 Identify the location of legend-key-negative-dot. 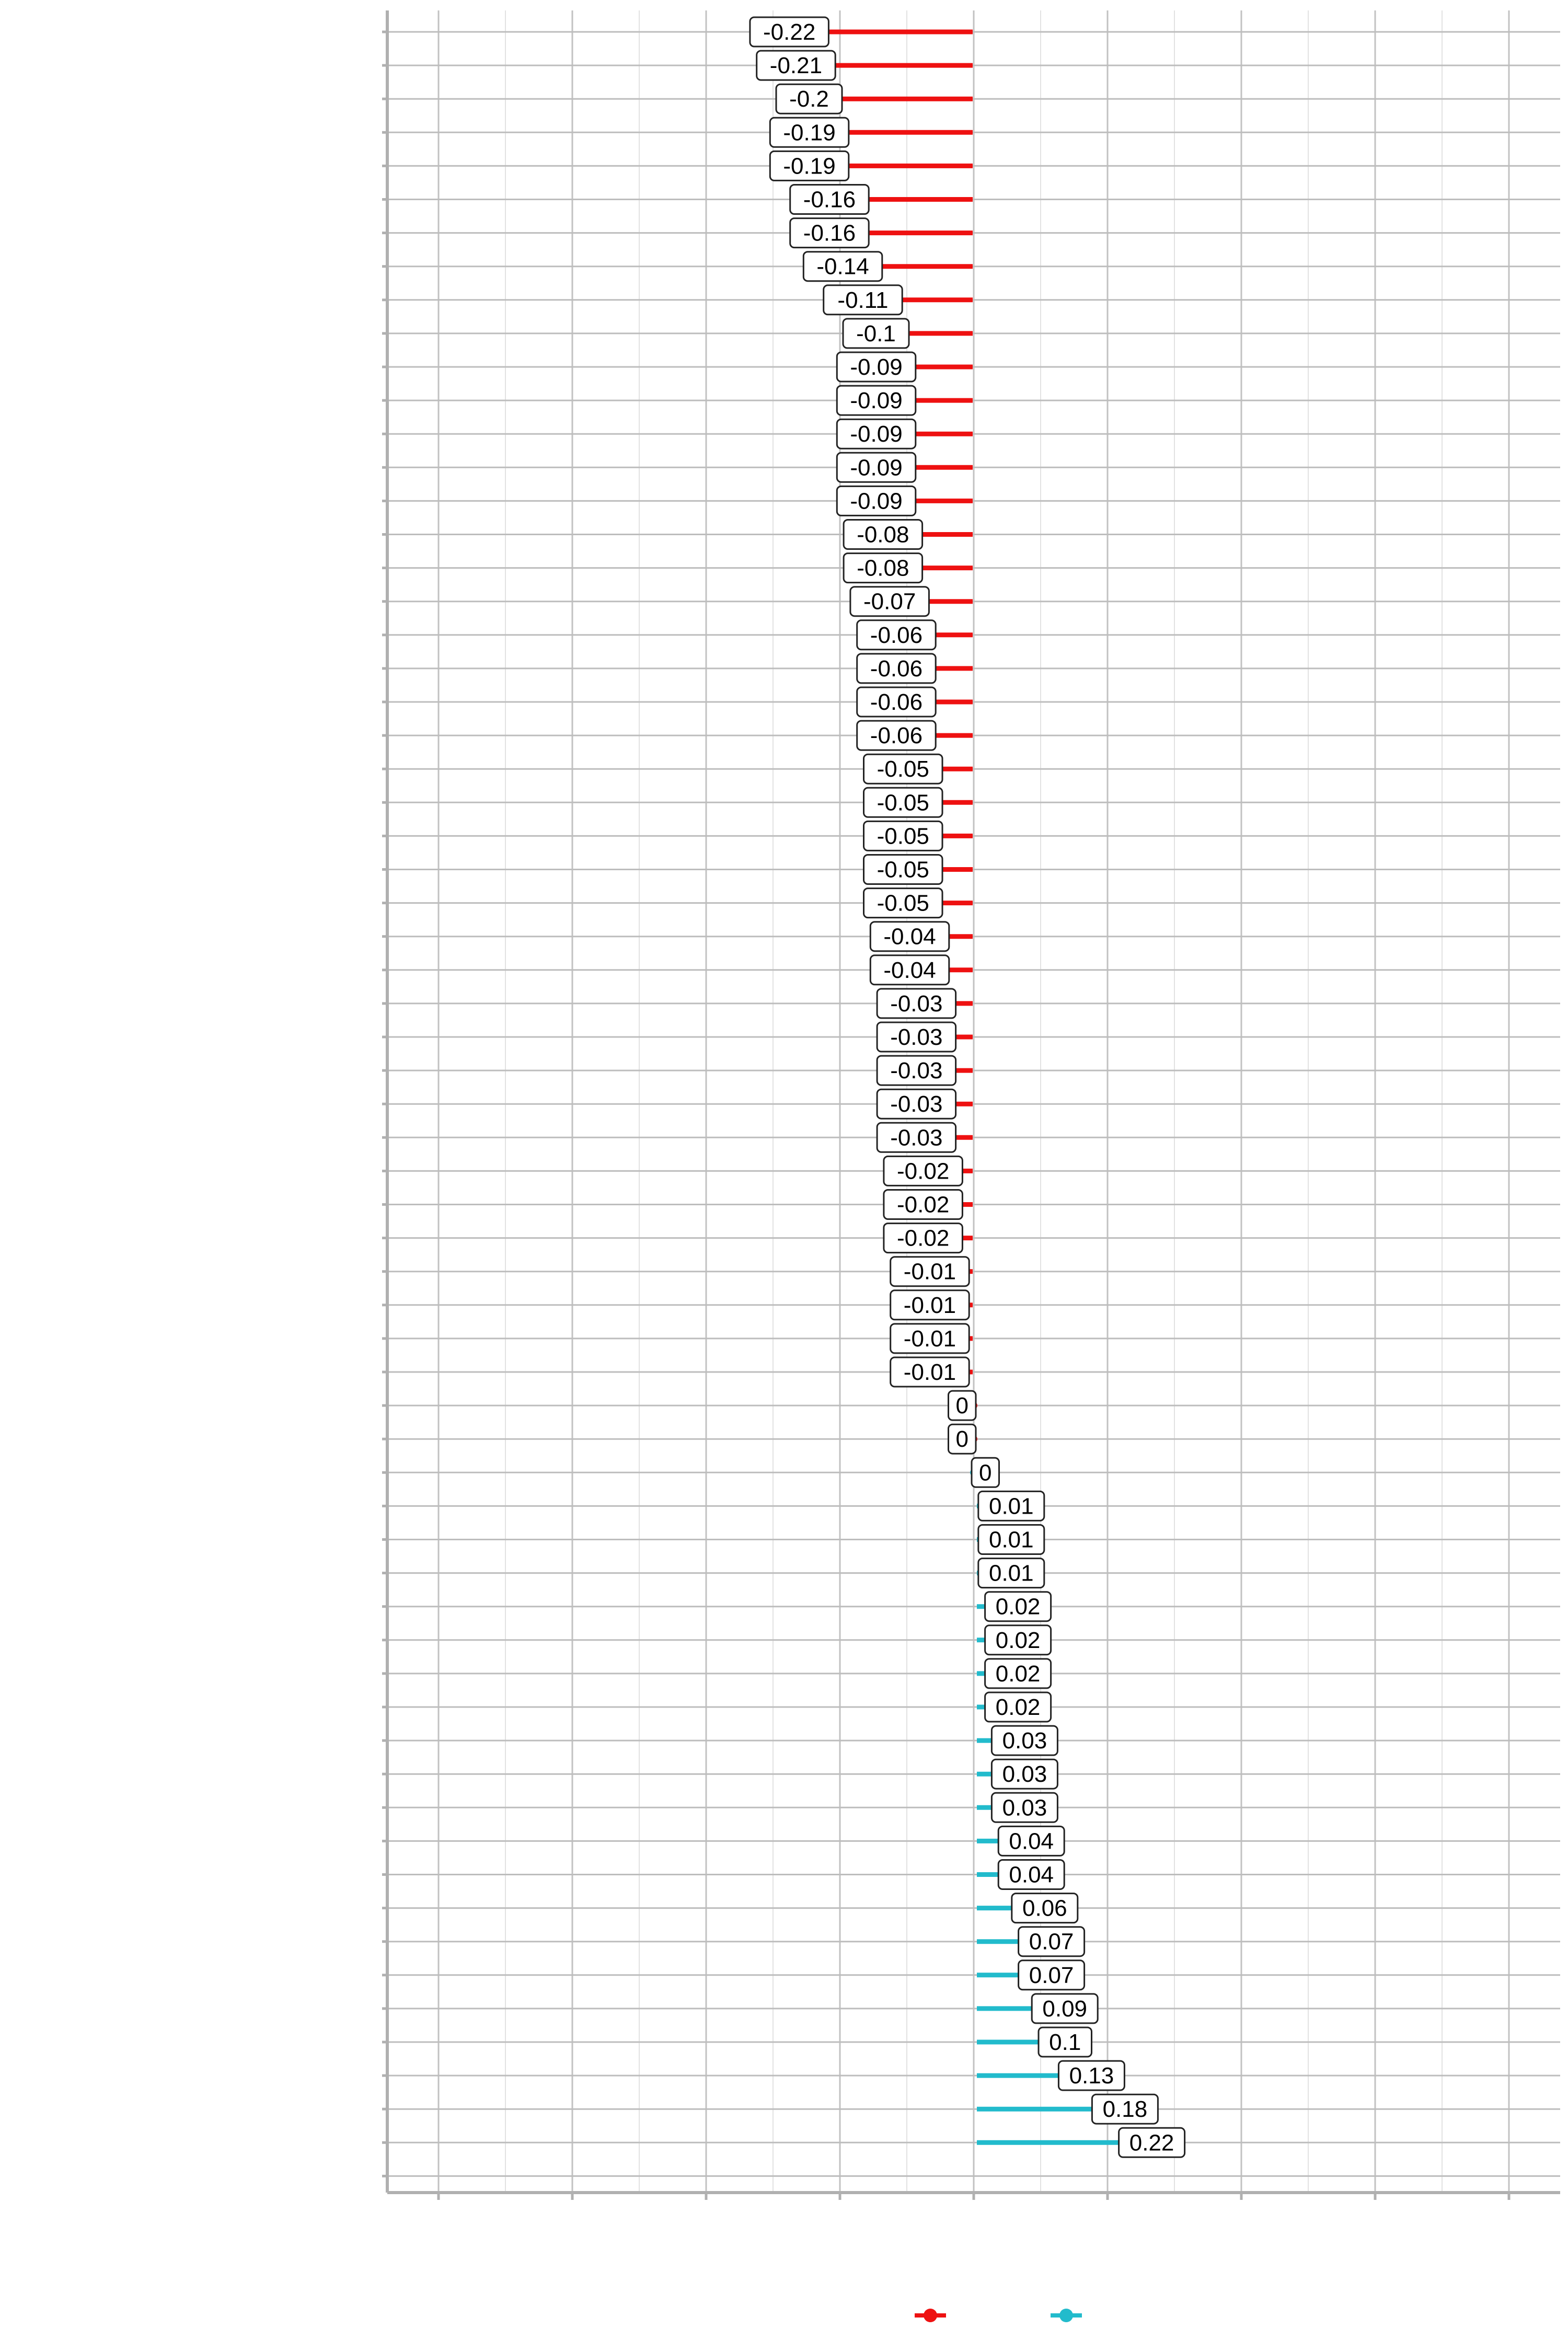
(930, 2315).